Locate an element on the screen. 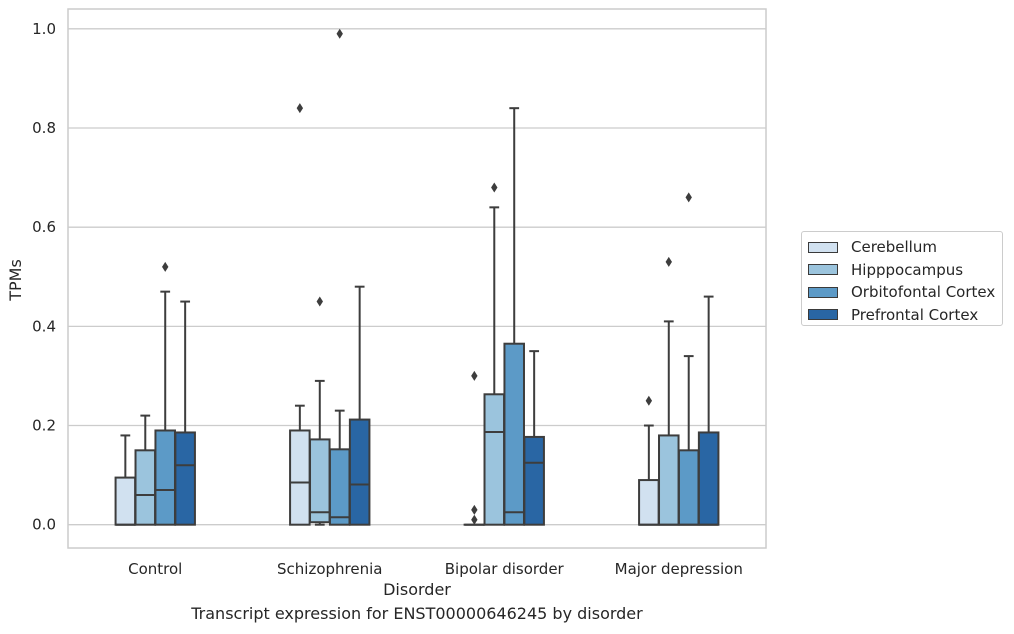  legend-label-hippocampus: Hipppocampus is located at coordinates (907, 269).